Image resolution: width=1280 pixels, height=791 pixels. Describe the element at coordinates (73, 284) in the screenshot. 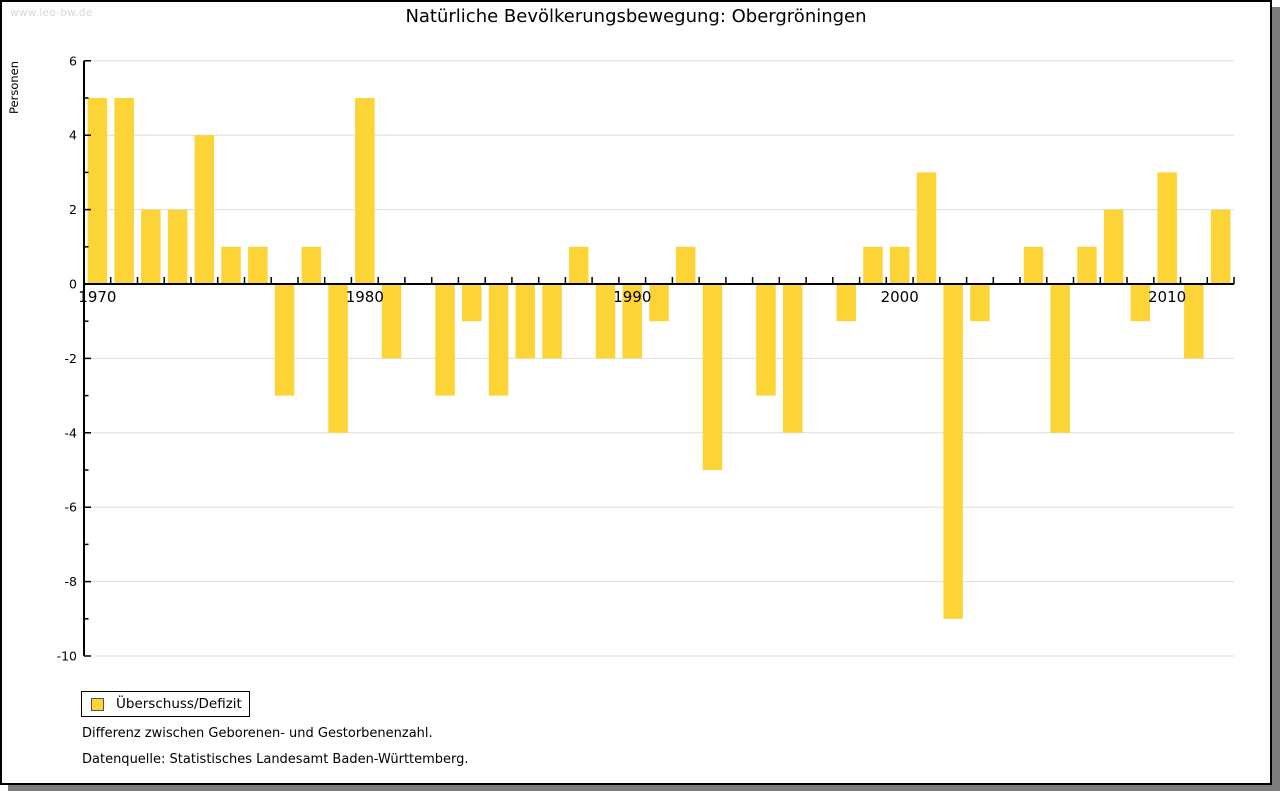

I see `y-tick-label-0: 0` at that location.